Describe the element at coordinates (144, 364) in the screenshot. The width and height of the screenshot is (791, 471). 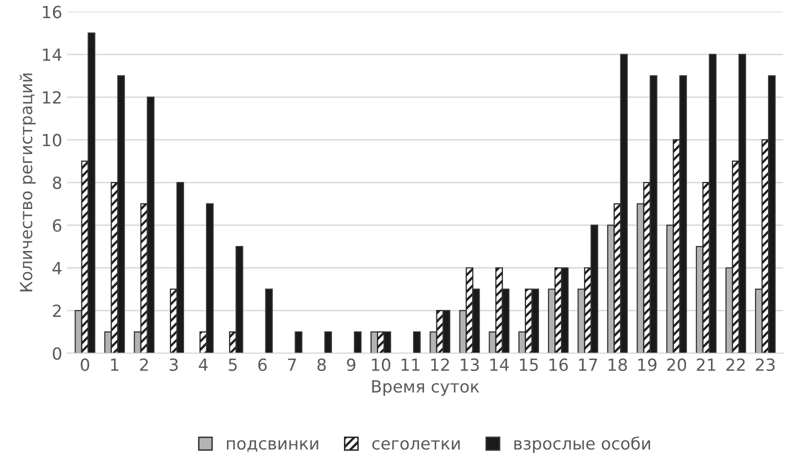
I see `x-tick-label: 2` at that location.